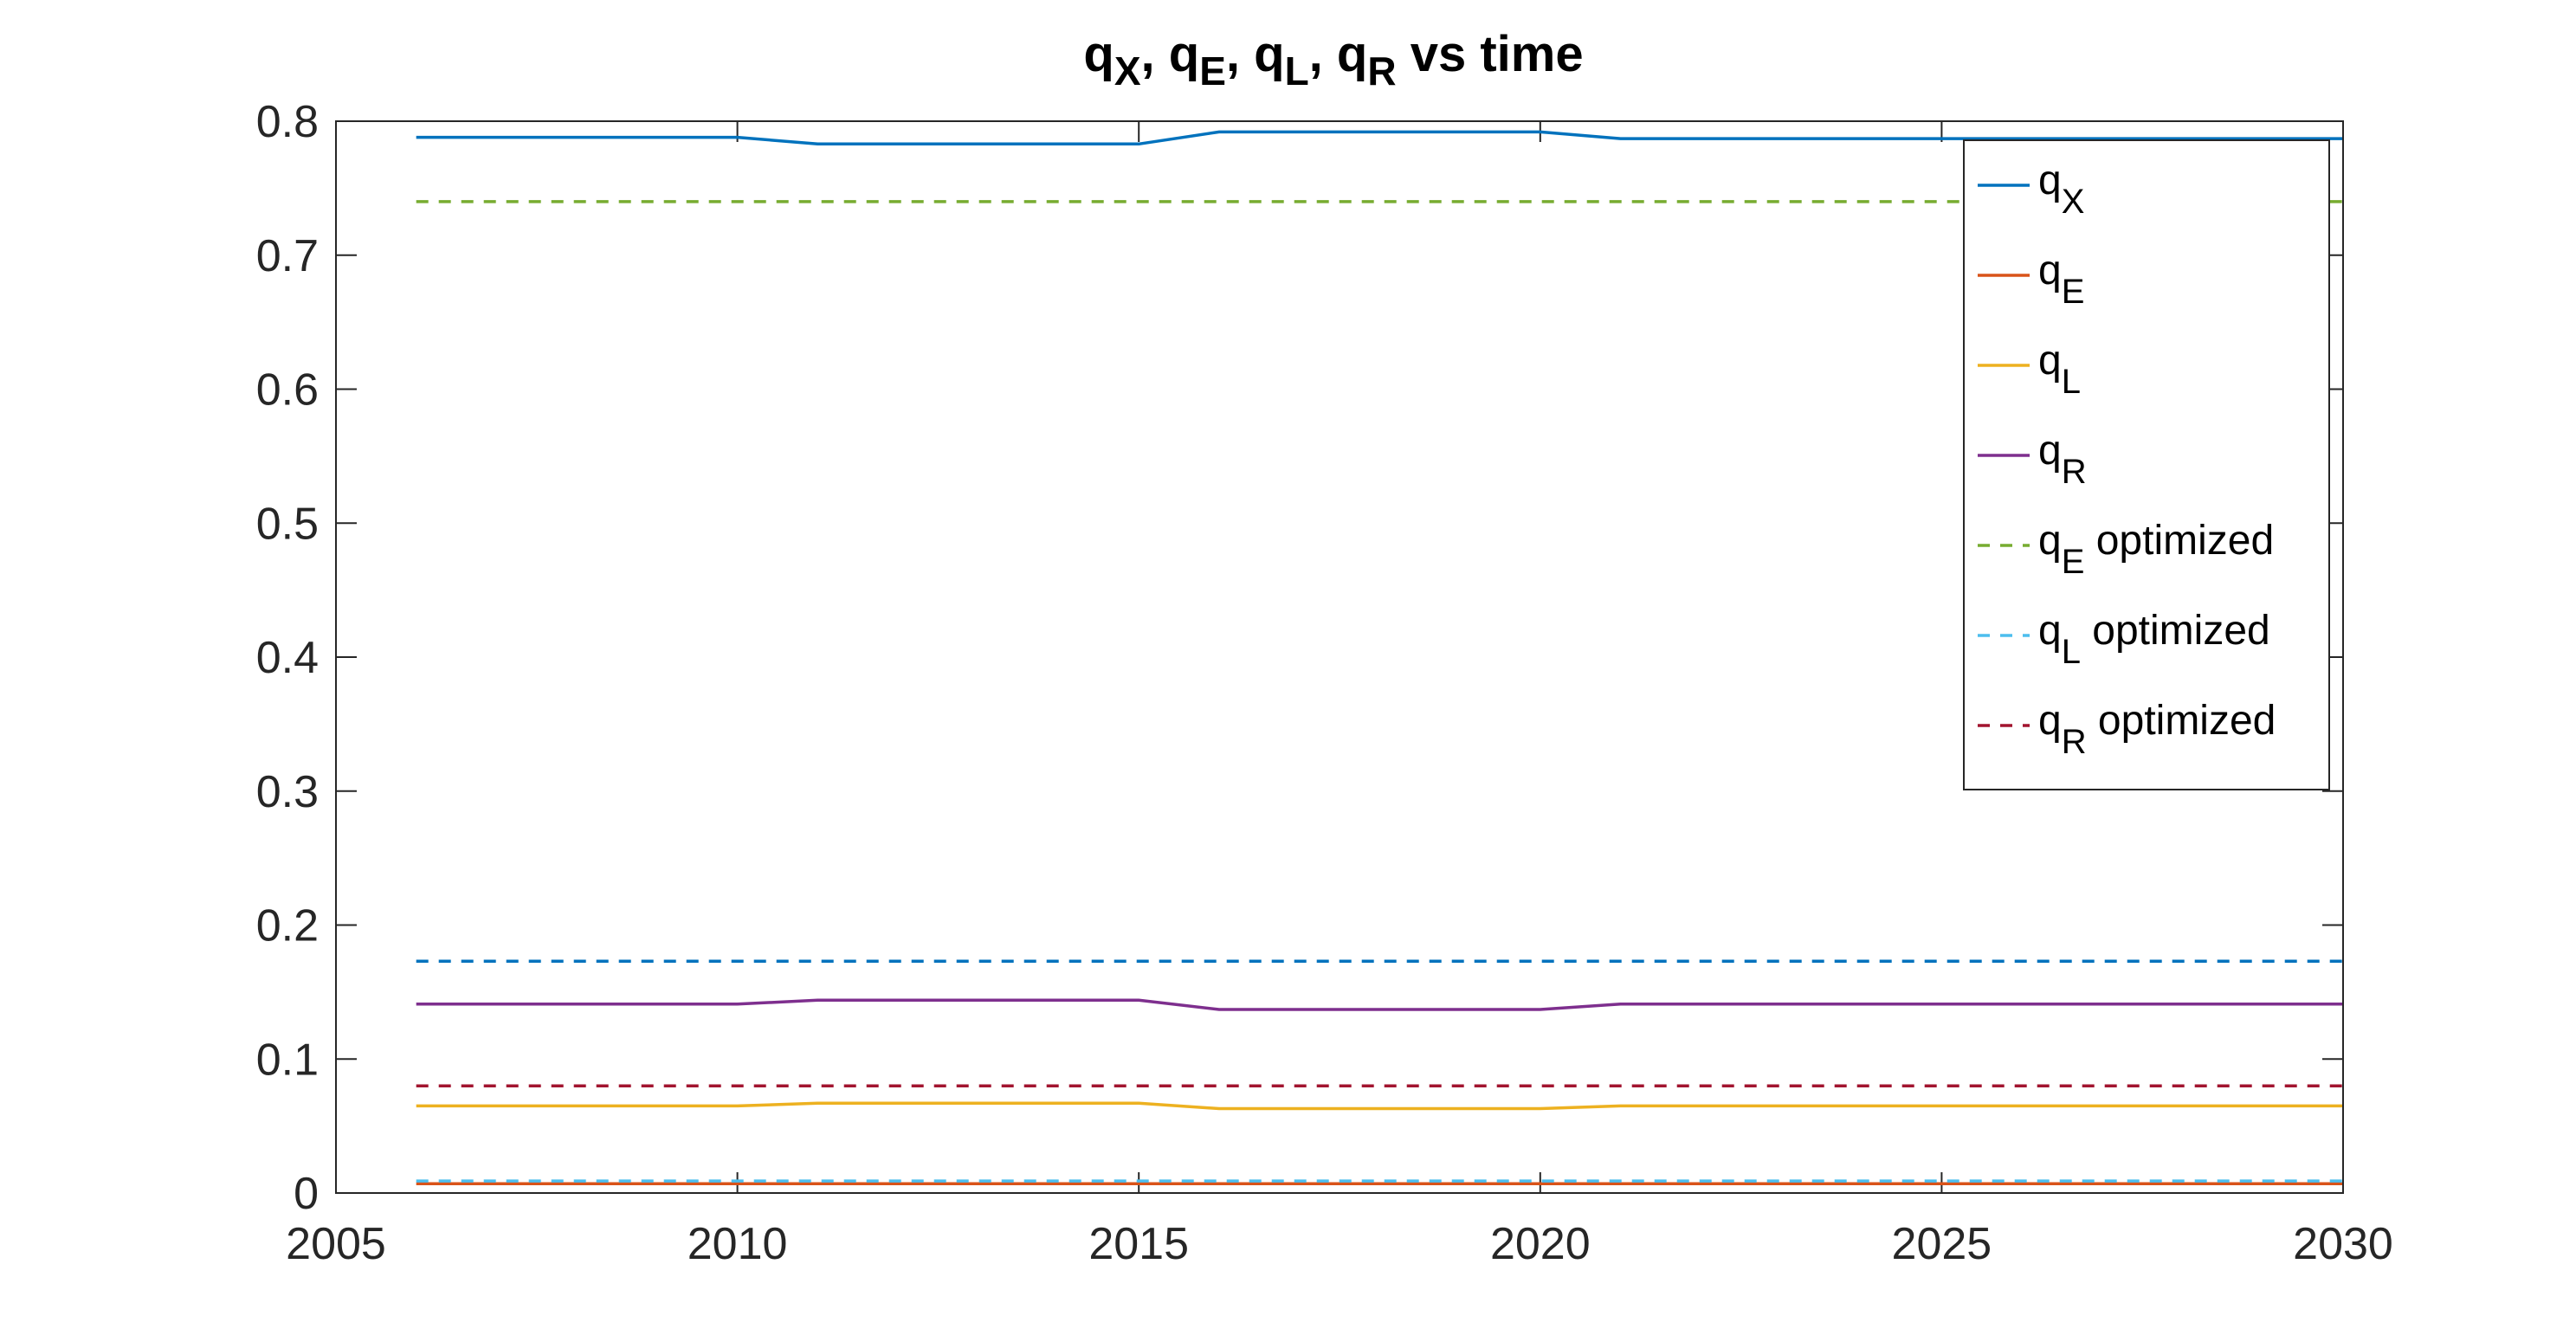 This screenshot has width=2576, height=1335. I want to click on title-subscript: X, so click(1127, 71).